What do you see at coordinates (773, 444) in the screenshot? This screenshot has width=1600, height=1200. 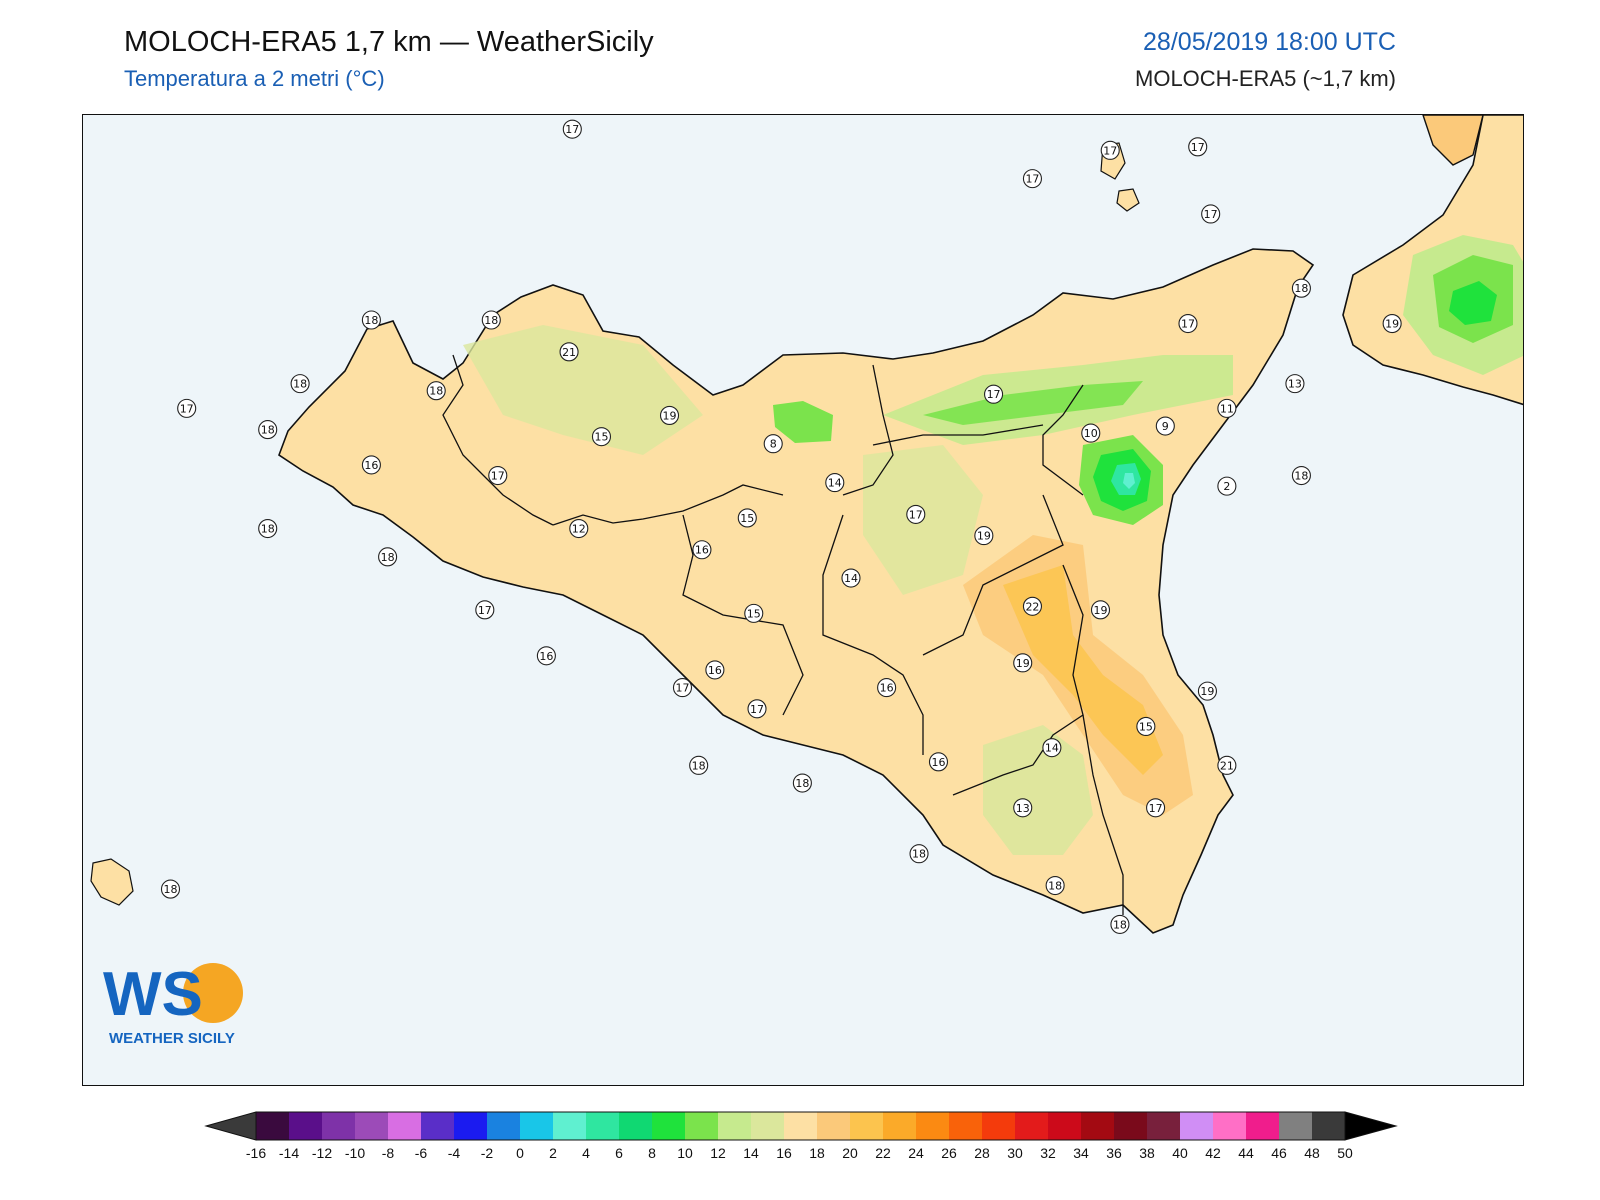 I see `station-value: 8` at bounding box center [773, 444].